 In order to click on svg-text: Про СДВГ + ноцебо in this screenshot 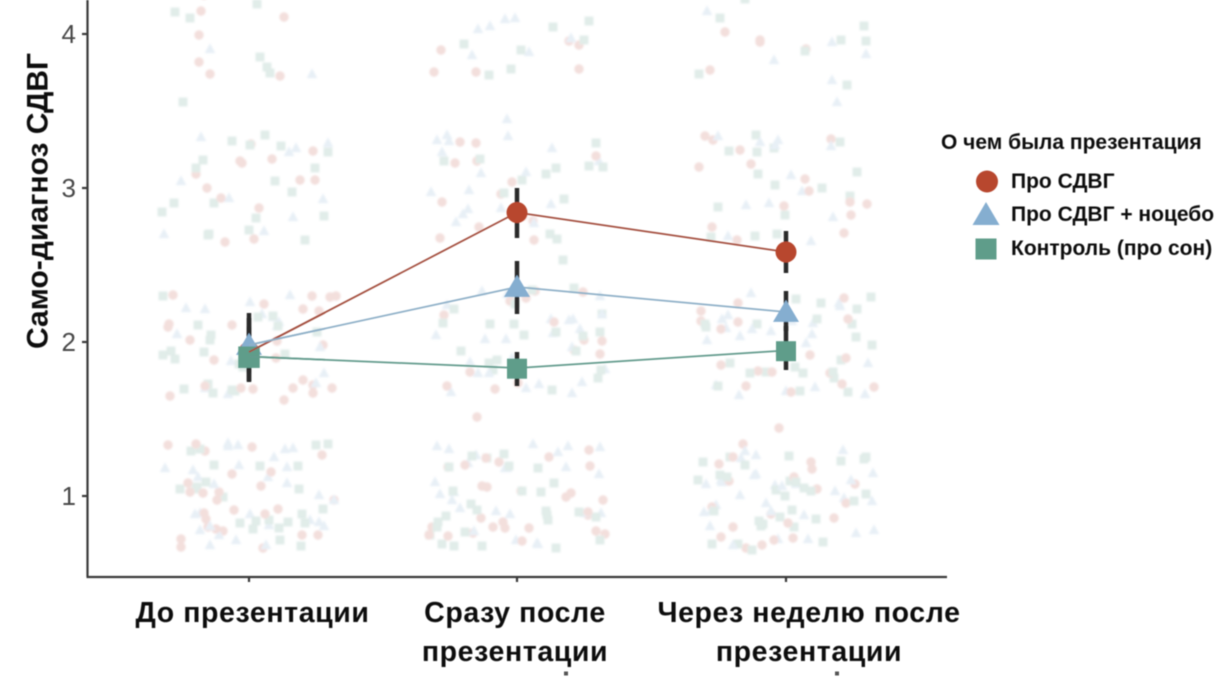, I will do `click(1112, 214)`.